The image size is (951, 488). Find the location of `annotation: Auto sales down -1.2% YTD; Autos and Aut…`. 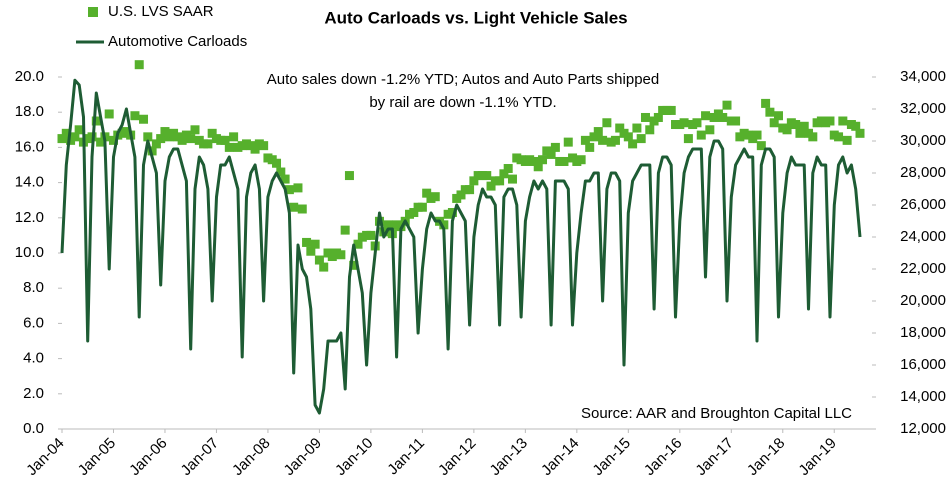

annotation: Auto sales down -1.2% YTD; Autos and Aut… is located at coordinates (463, 79).